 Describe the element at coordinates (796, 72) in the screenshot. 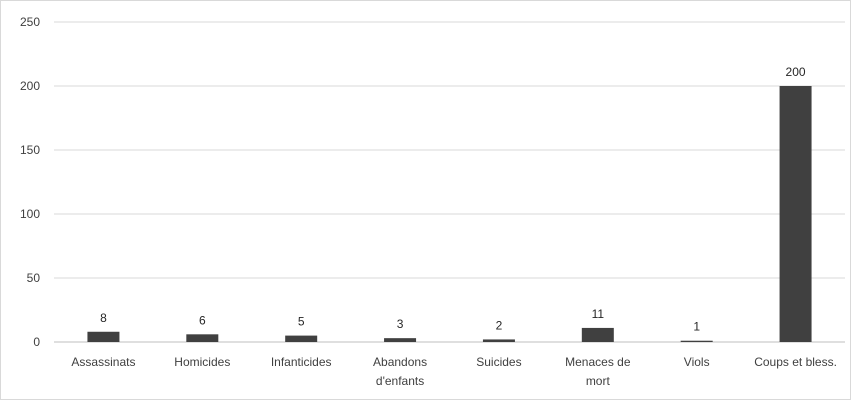

I see `data-label: 200` at that location.